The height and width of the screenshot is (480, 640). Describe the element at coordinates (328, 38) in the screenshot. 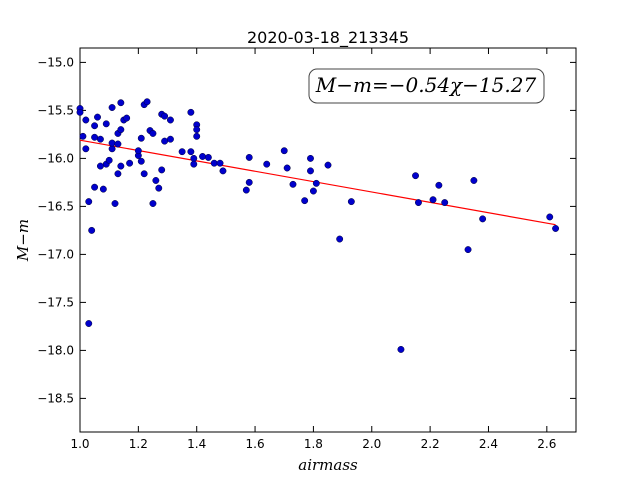

I see `chart-title: 2020-03-18_213345` at that location.